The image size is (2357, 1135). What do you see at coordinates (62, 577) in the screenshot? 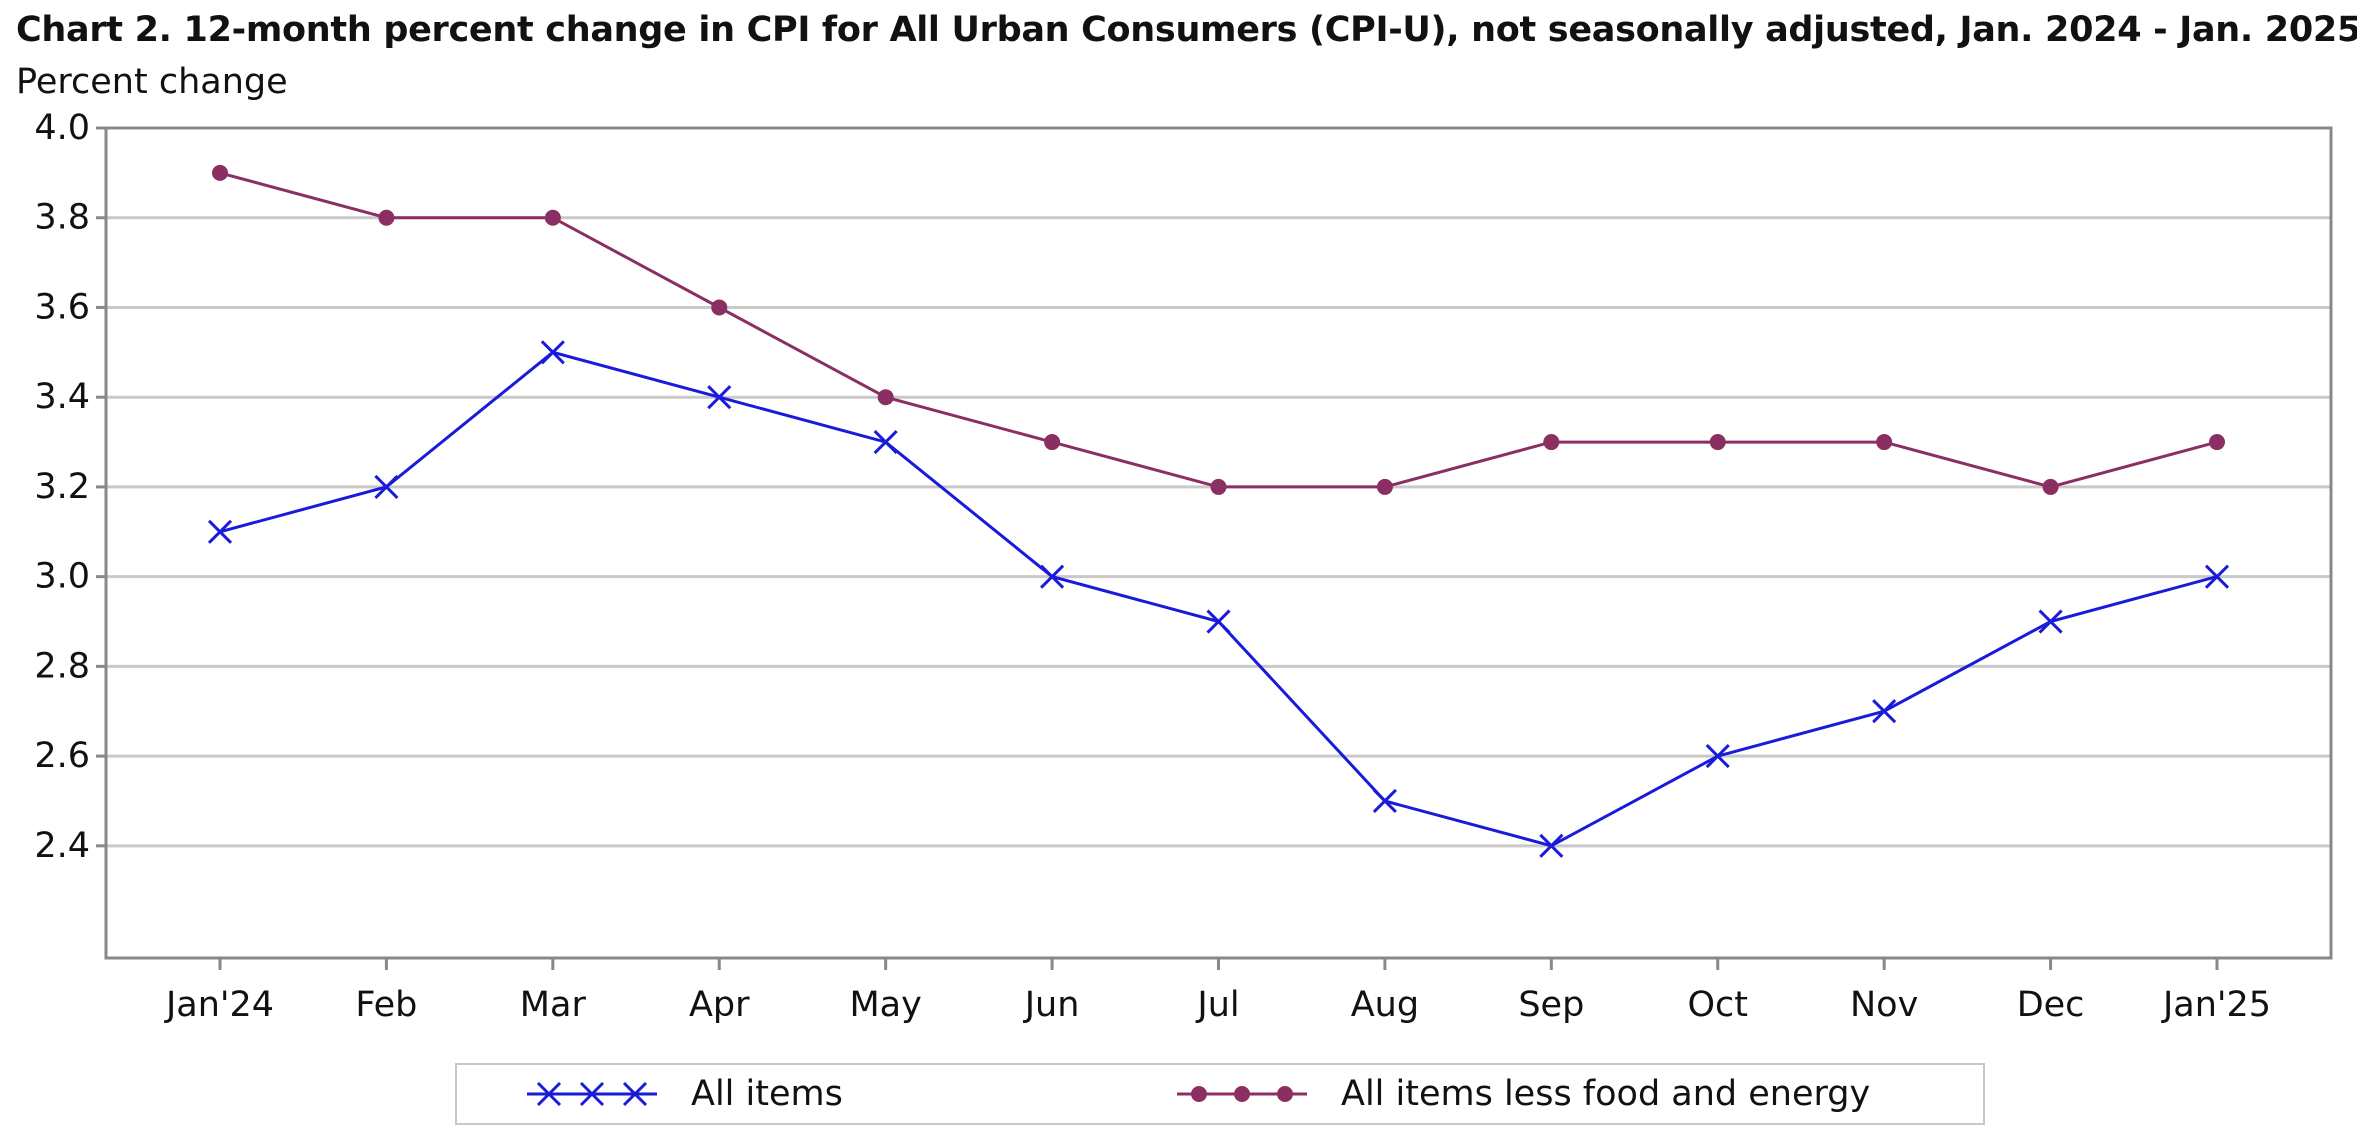
I see `y-tick-label: 3.0` at bounding box center [62, 577].